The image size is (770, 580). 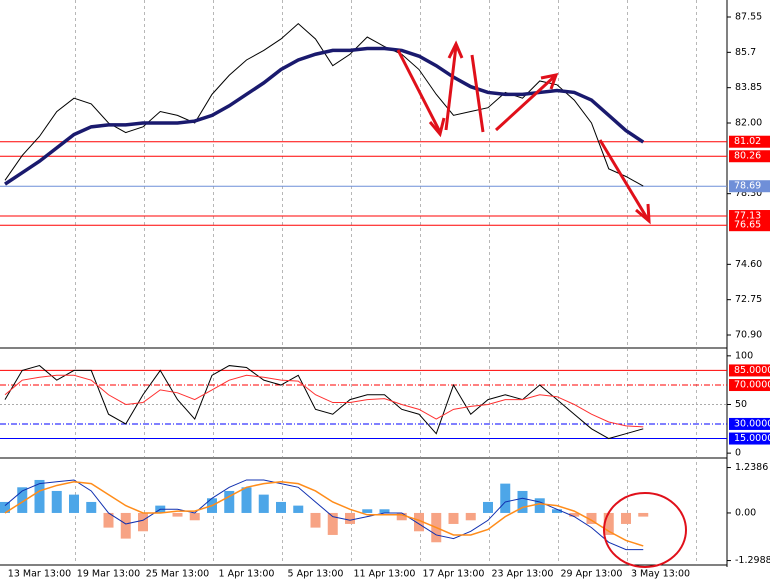 I want to click on y-tick-label: 74.60, so click(x=748, y=264).